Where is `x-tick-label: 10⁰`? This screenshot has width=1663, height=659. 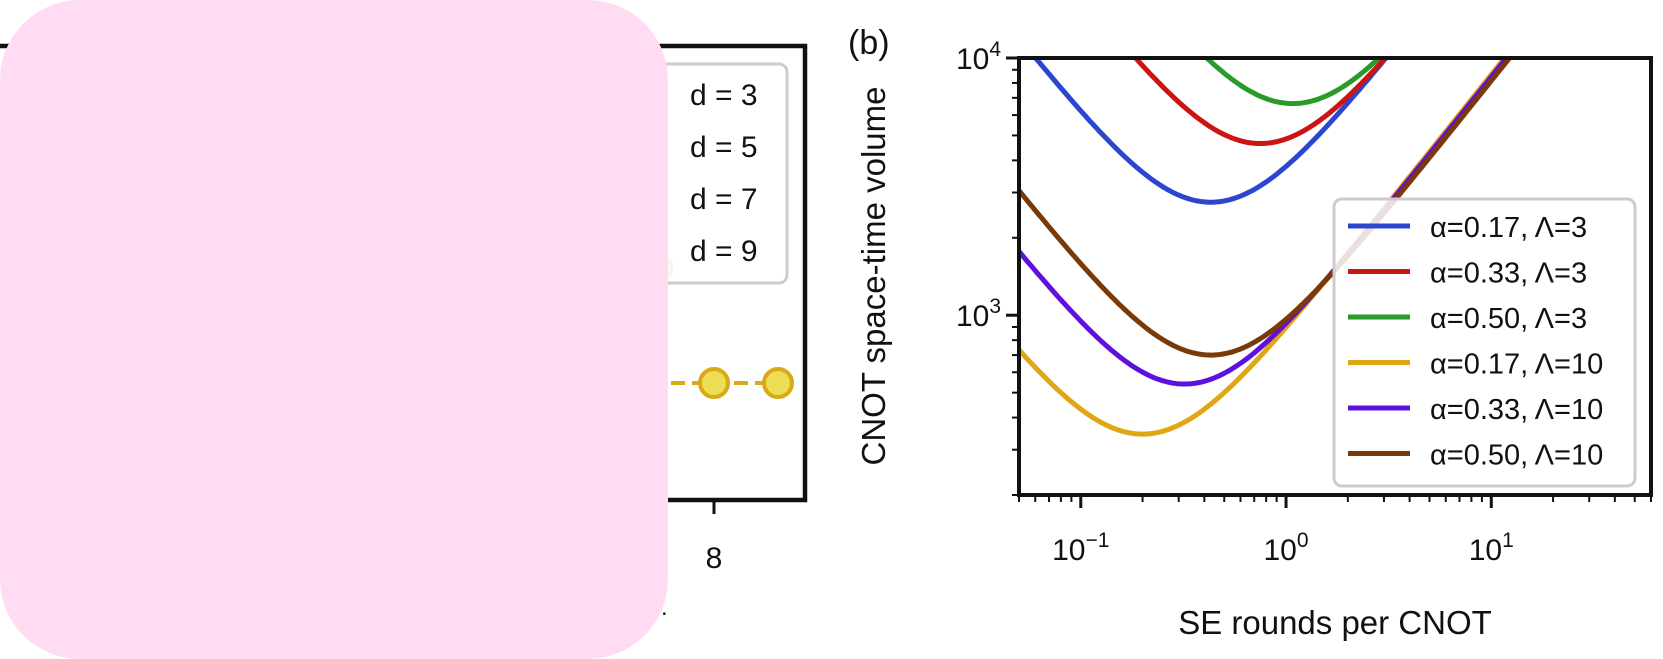
x-tick-label: 10⁰ is located at coordinates (1286, 548).